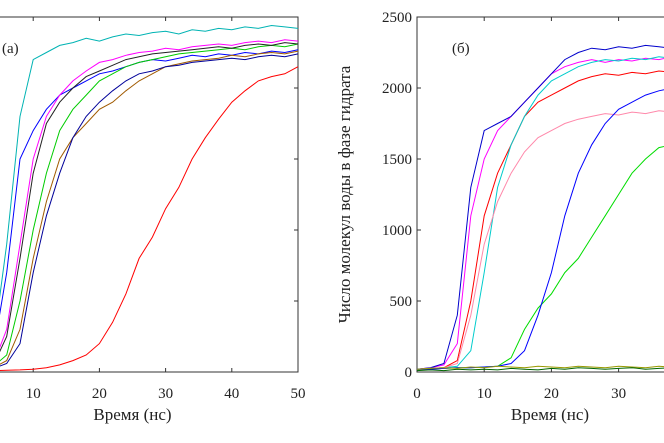 This screenshot has height=443, width=664. What do you see at coordinates (397, 18) in the screenshot?
I see `y-tick-label: 2500` at bounding box center [397, 18].